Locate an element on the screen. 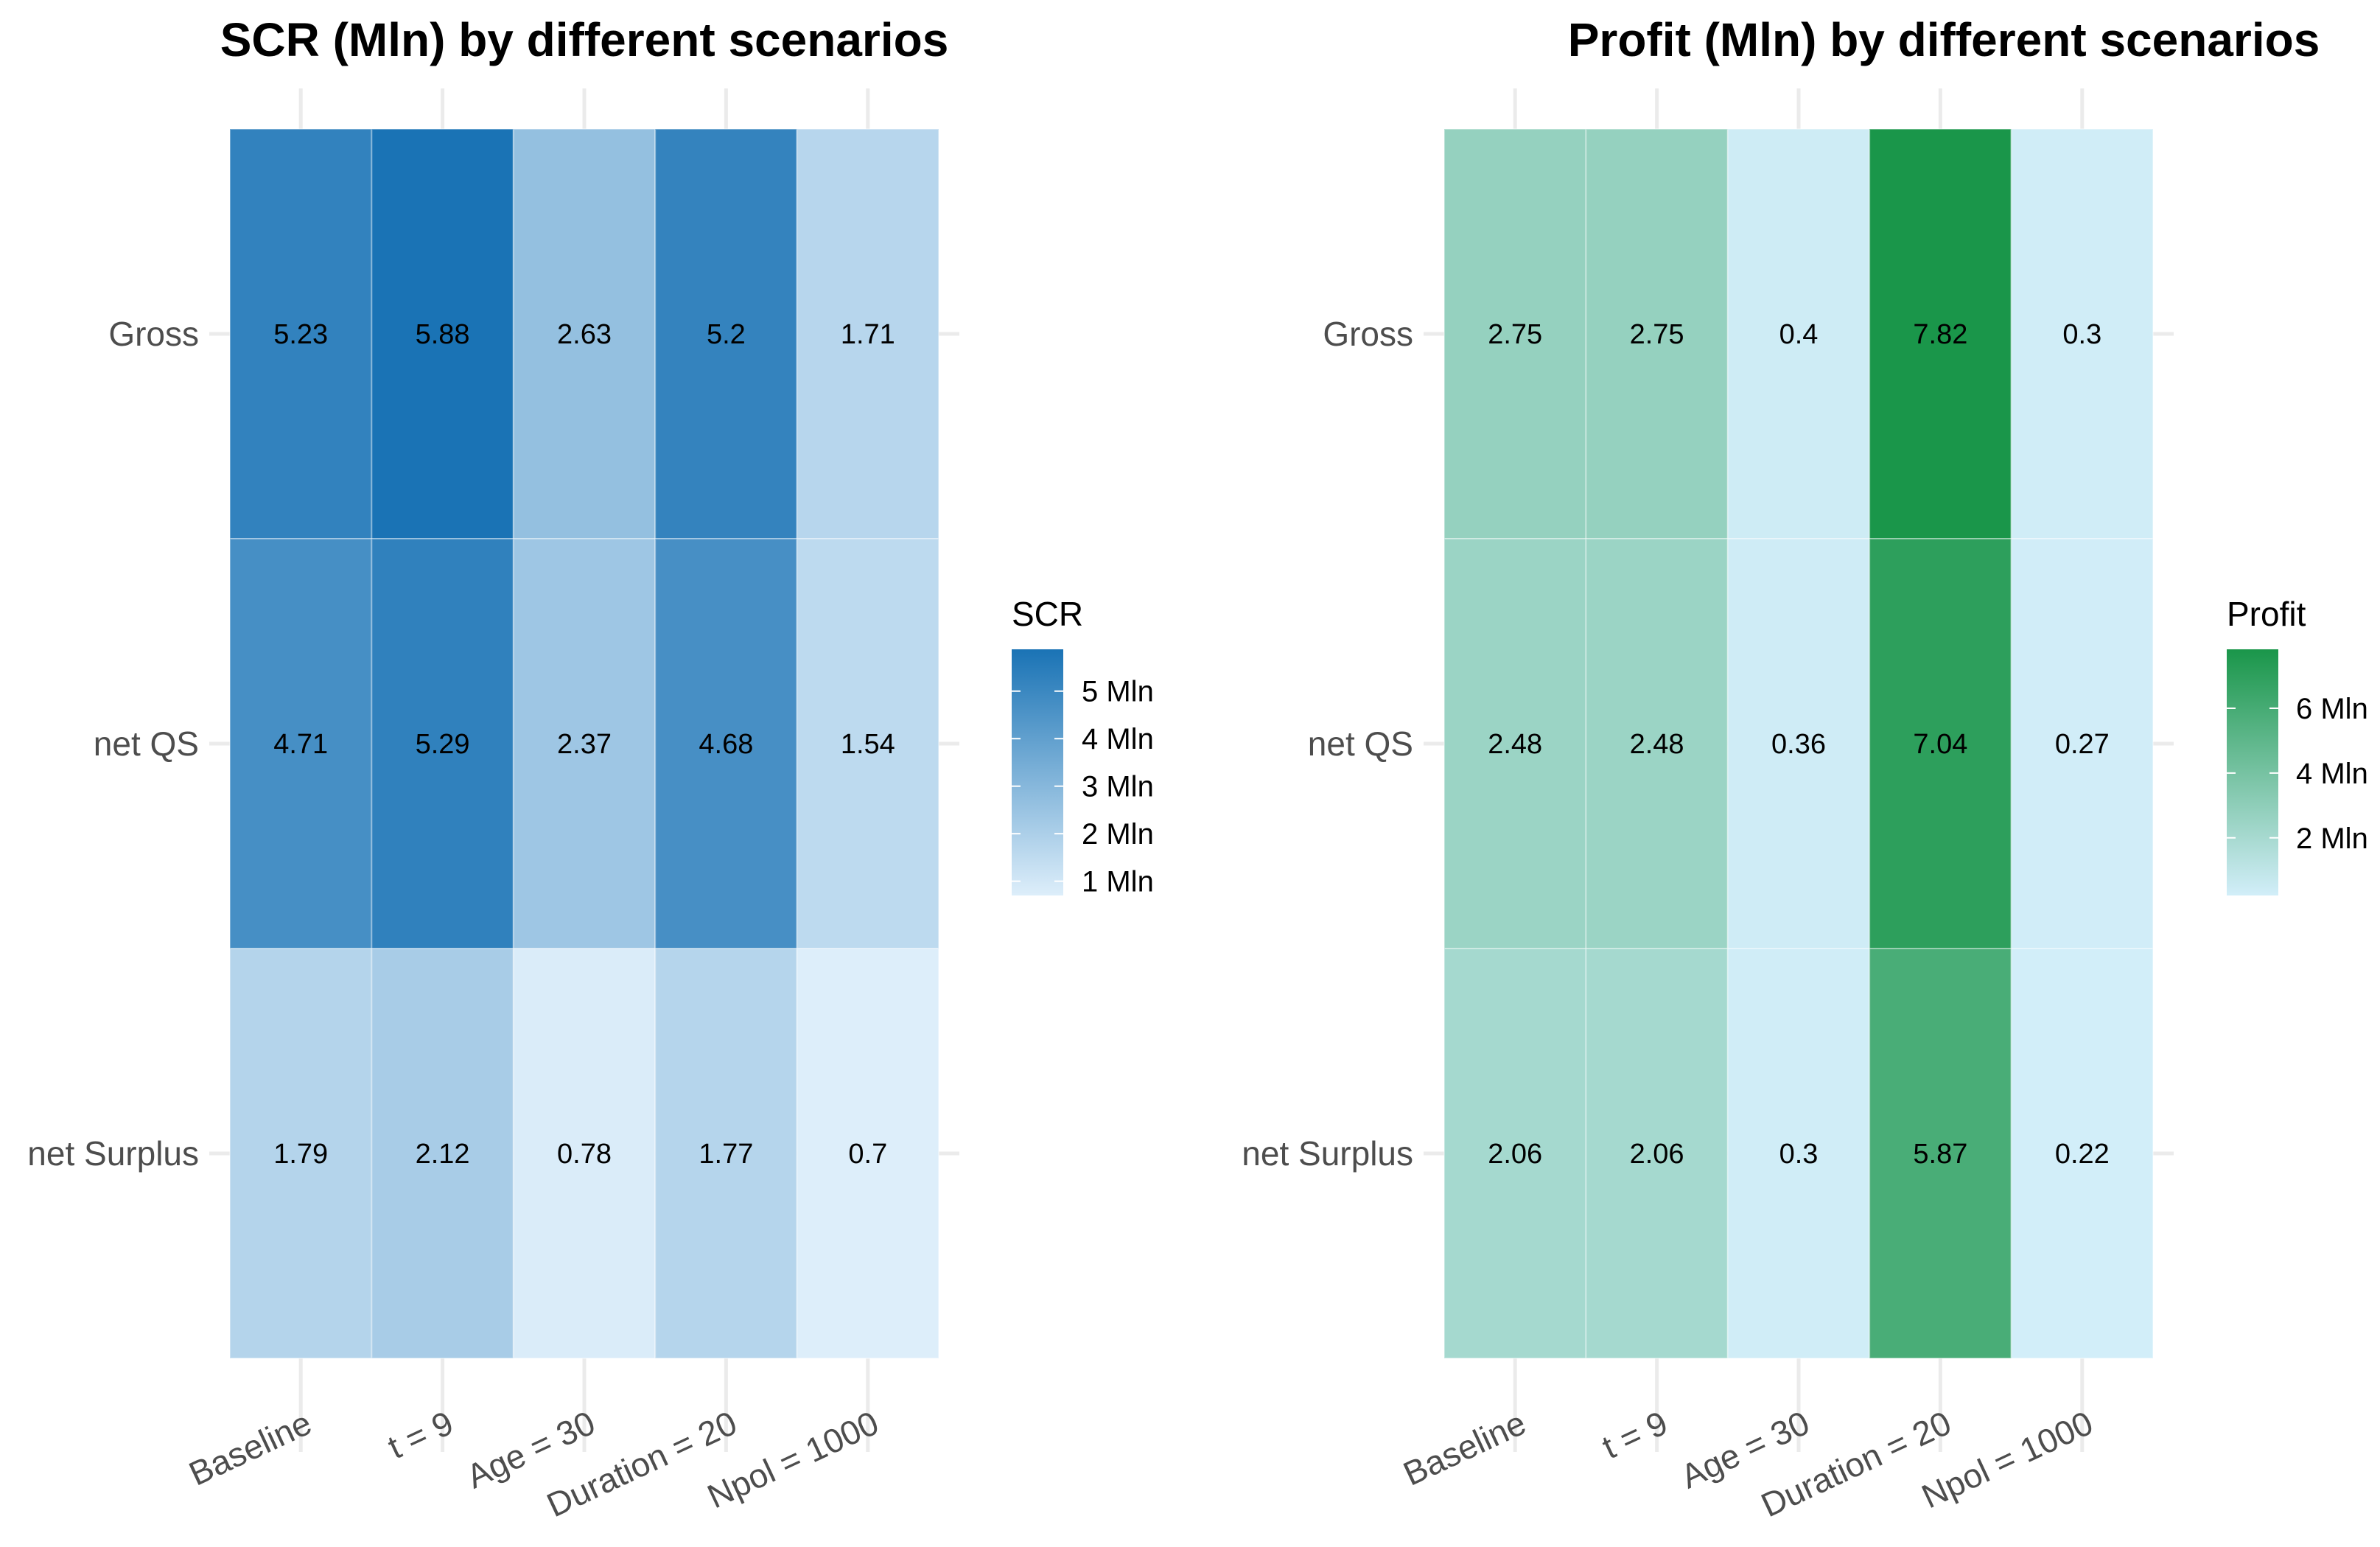  cell-value-label: 4.68 is located at coordinates (726, 745).